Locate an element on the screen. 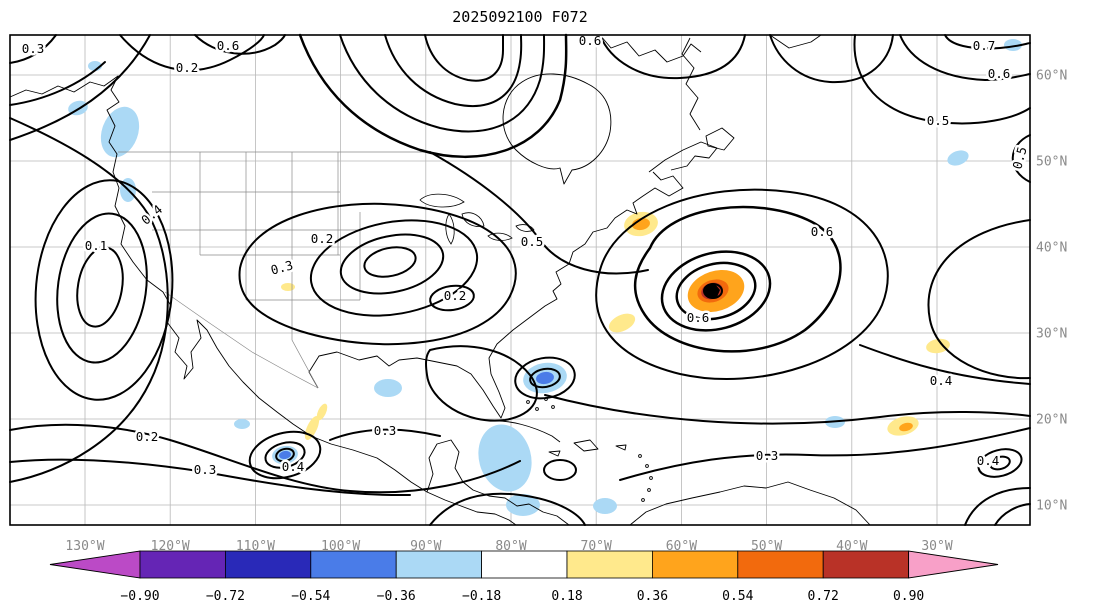  cyclone-center-marker is located at coordinates (712, 291).